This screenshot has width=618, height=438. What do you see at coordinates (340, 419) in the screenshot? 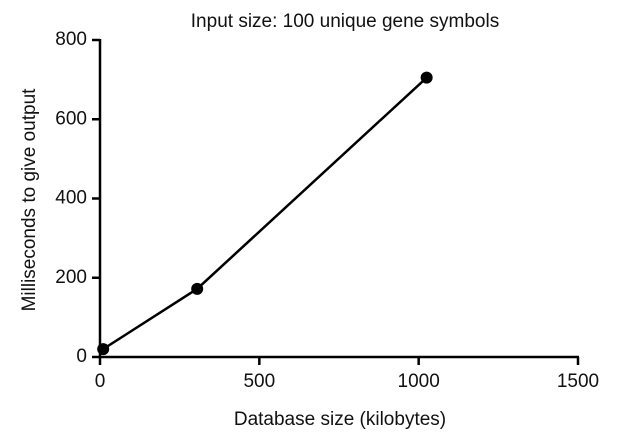
I see `x-axis-label: Database size (kilobytes)` at bounding box center [340, 419].